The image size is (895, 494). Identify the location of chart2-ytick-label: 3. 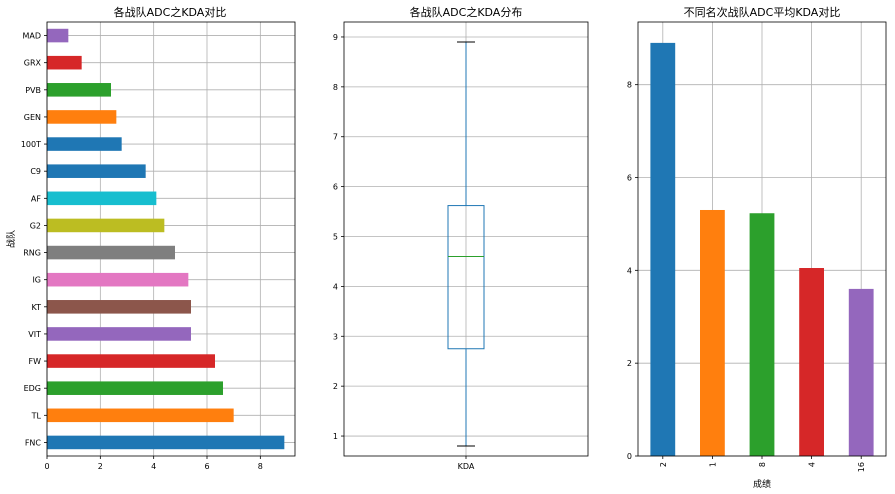
(335, 336).